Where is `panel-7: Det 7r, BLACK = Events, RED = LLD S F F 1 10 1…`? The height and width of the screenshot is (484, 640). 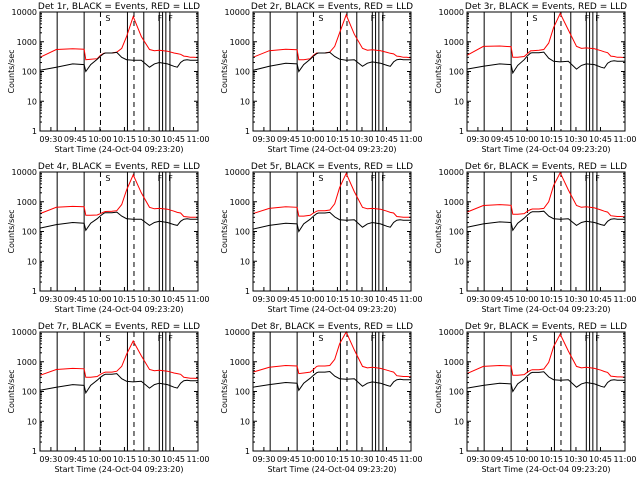
panel-7: Det 7r, BLACK = Events, RED = LLD S F F 1 10 1… is located at coordinates (108, 398).